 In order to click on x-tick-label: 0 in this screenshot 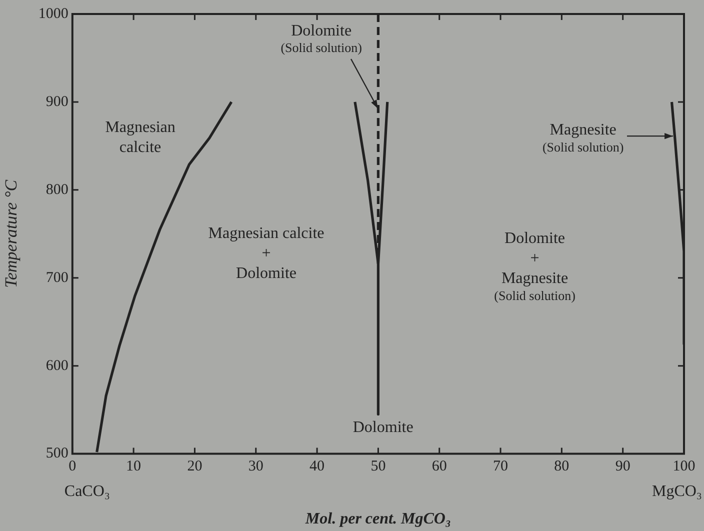, I will do `click(72, 466)`.